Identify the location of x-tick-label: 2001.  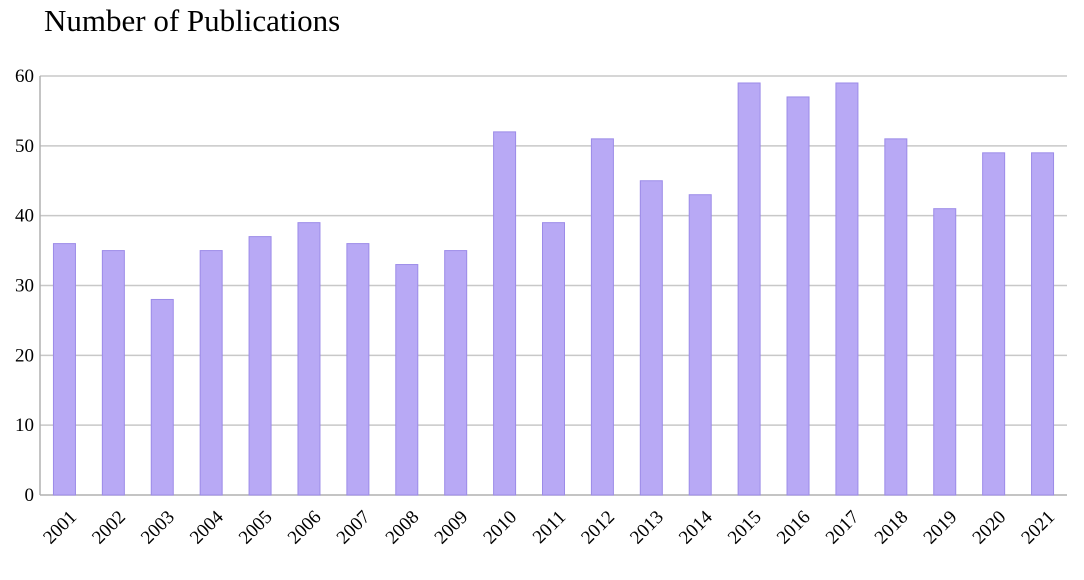
(60, 528).